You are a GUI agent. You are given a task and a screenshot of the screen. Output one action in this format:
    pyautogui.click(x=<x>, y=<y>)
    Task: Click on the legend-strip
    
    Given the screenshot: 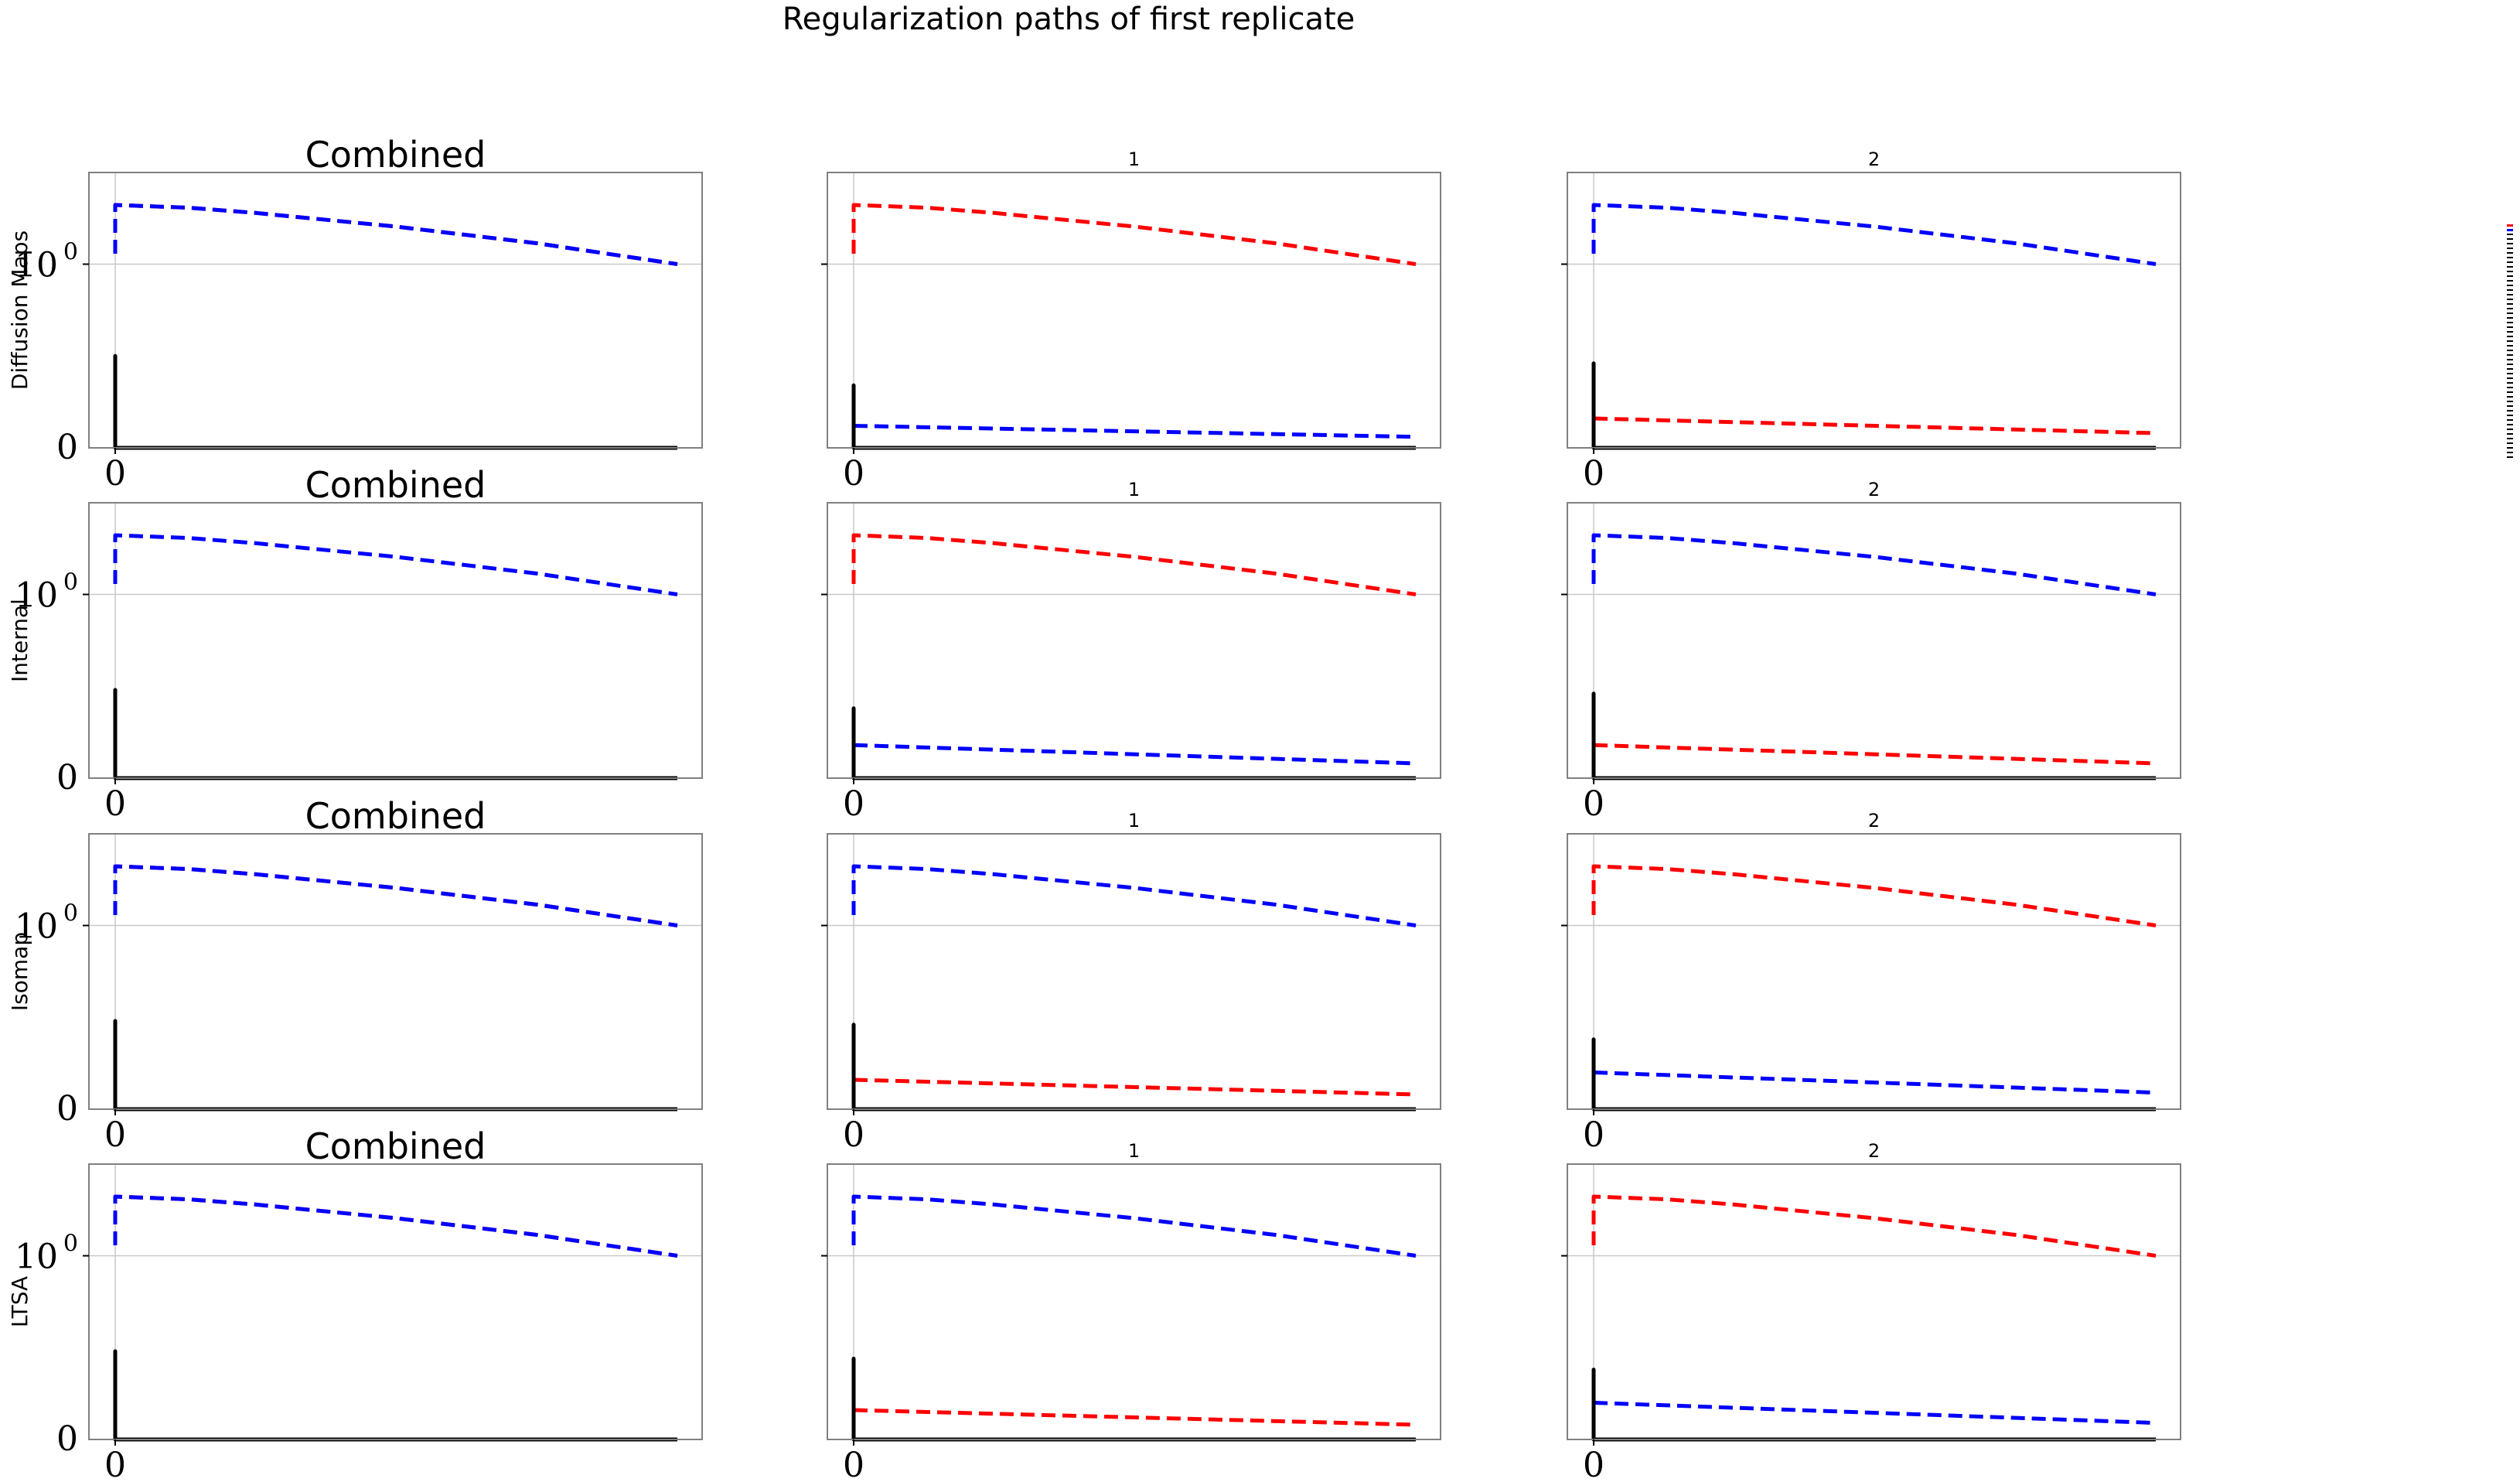 What is the action you would take?
    pyautogui.click(x=2510, y=342)
    